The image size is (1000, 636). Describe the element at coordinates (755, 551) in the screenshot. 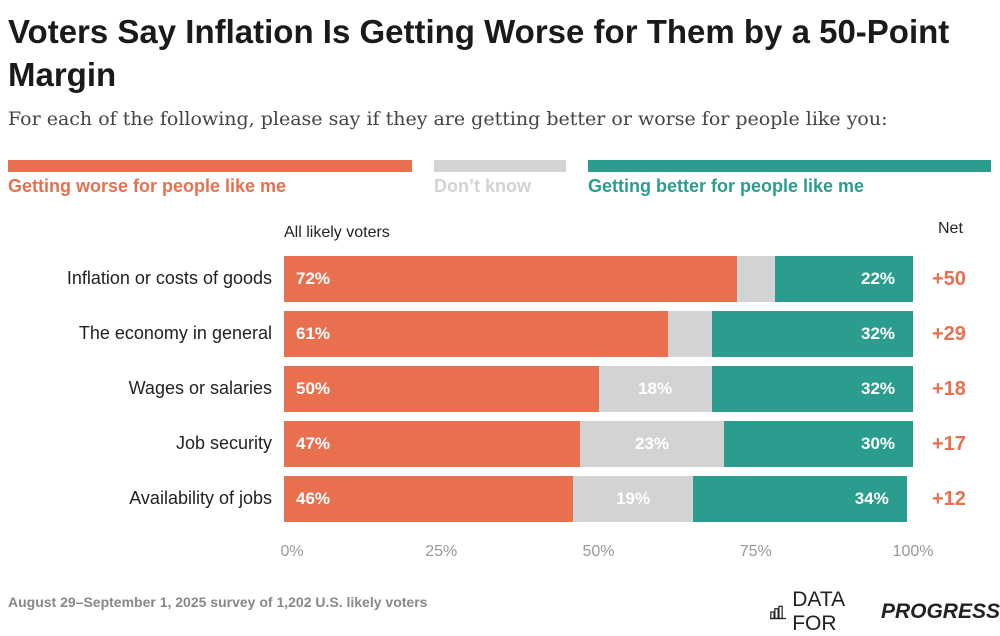

I see `x-tick-label: 75%` at that location.